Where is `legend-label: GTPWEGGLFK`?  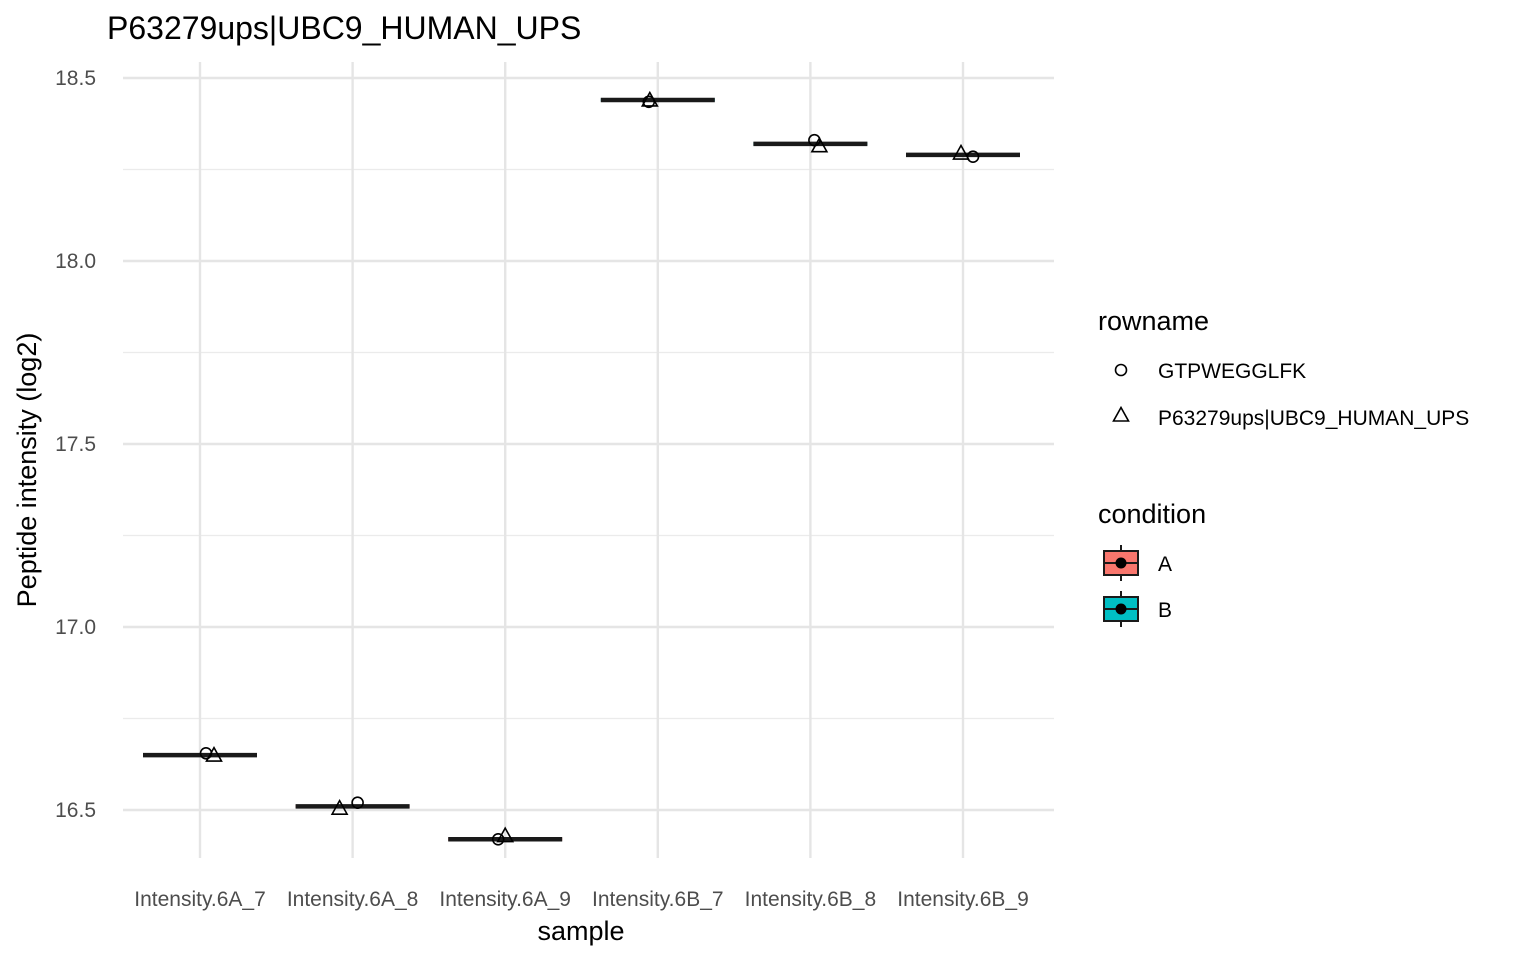
legend-label: GTPWEGGLFK is located at coordinates (1232, 371).